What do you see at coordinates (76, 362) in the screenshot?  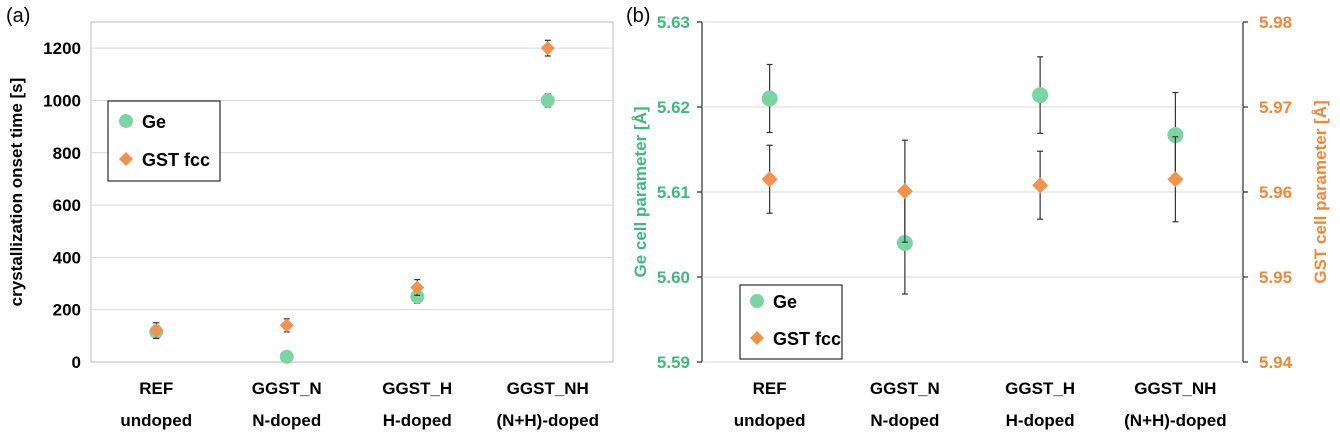 I see `y-tick-label-a: 0` at bounding box center [76, 362].